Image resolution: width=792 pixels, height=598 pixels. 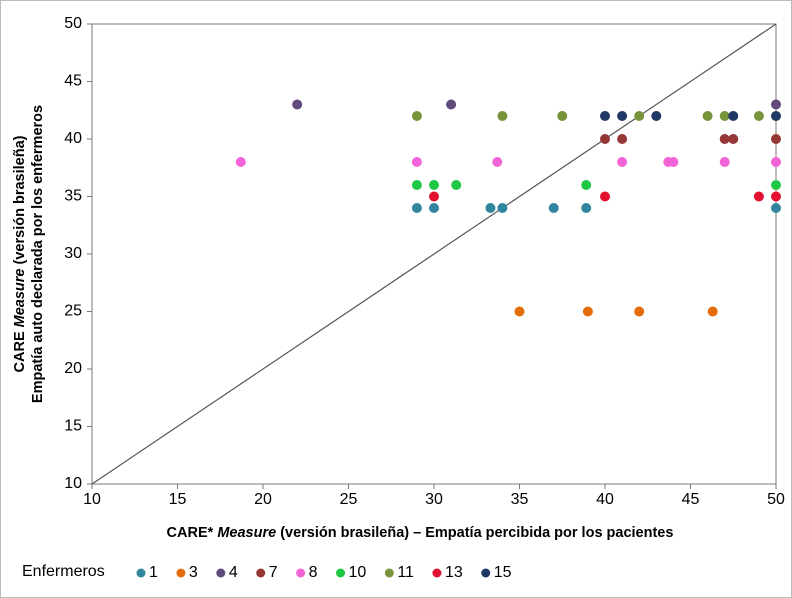 What do you see at coordinates (178, 499) in the screenshot?
I see `x-tick-label: 15` at bounding box center [178, 499].